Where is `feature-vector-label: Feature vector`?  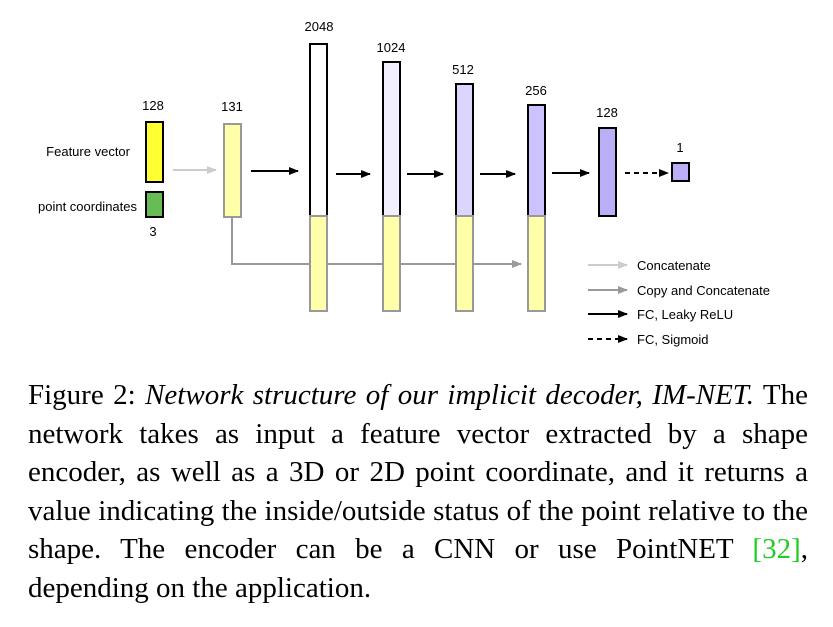 feature-vector-label: Feature vector is located at coordinates (88, 151).